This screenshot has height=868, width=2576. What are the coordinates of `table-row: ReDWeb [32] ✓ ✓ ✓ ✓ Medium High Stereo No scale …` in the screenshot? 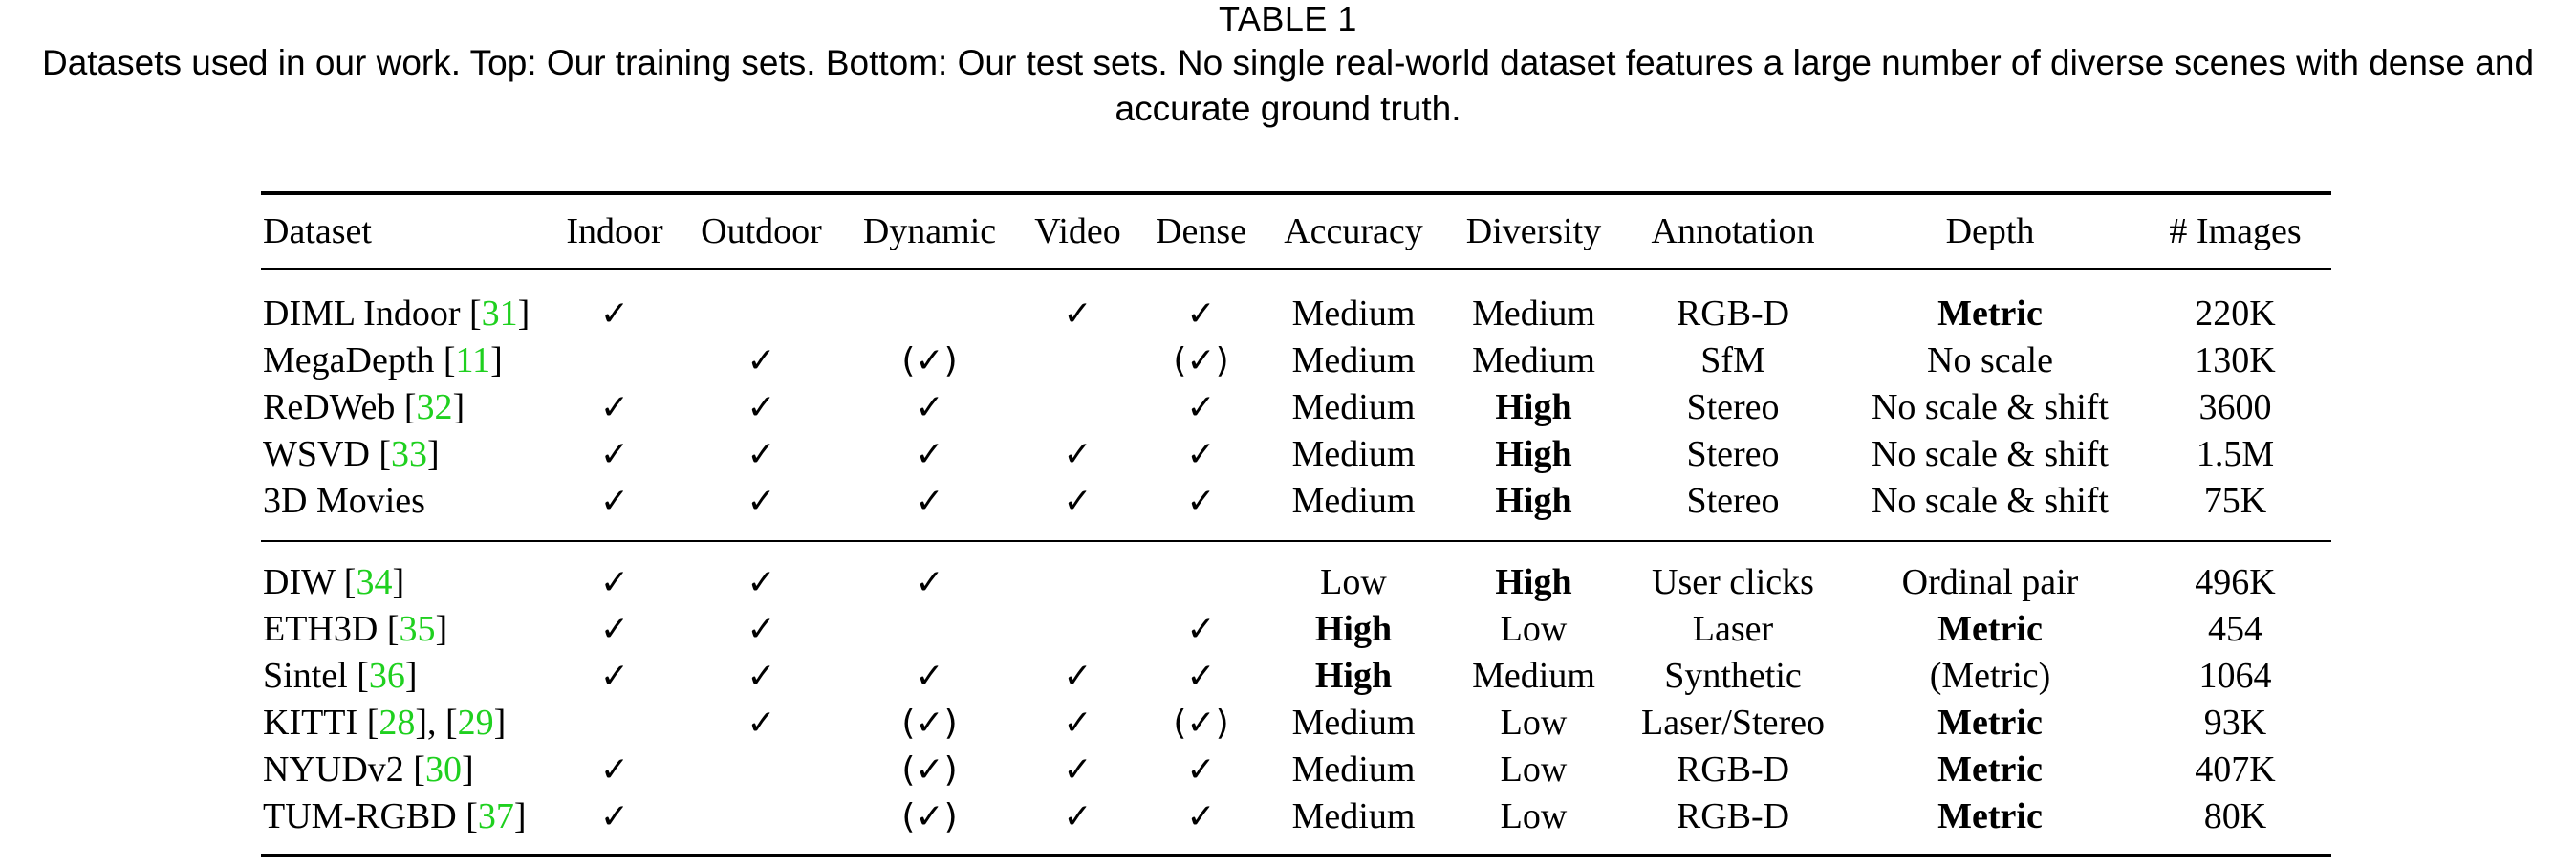 It's located at (1296, 407).